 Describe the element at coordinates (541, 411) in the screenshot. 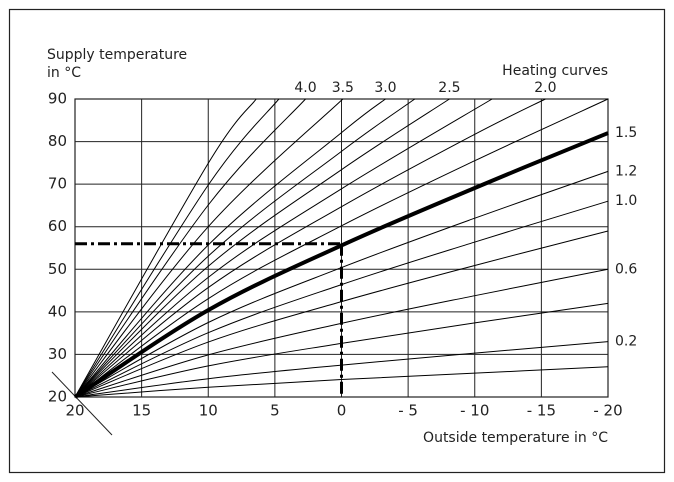

I see `x-tick-label: - 15` at that location.